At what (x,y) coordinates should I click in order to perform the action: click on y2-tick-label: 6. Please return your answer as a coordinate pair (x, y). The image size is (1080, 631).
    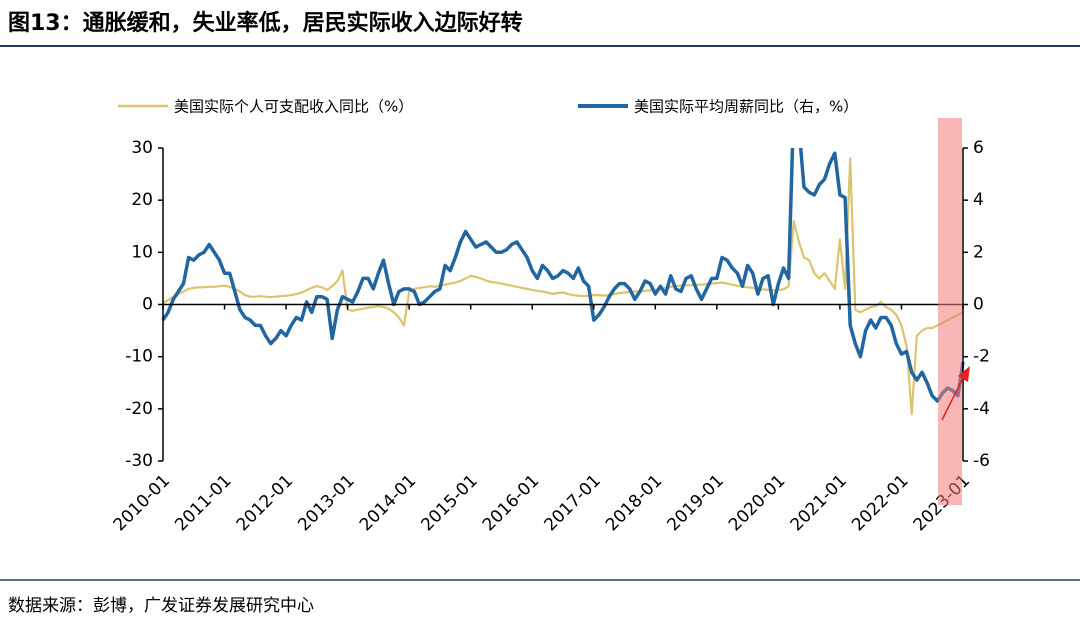
    Looking at the image, I should click on (978, 148).